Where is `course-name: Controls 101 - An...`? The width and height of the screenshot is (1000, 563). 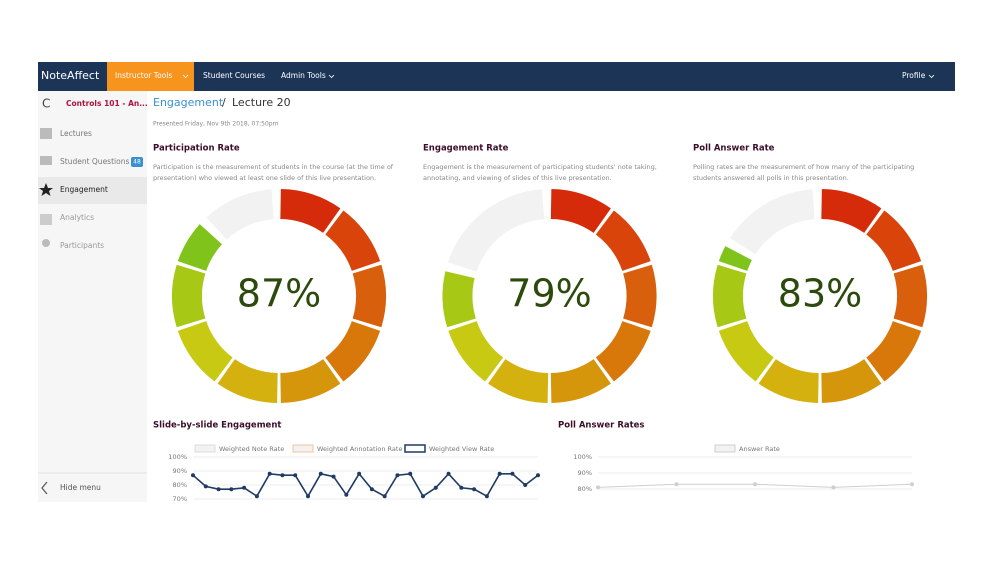
course-name: Controls 101 - An... is located at coordinates (107, 103).